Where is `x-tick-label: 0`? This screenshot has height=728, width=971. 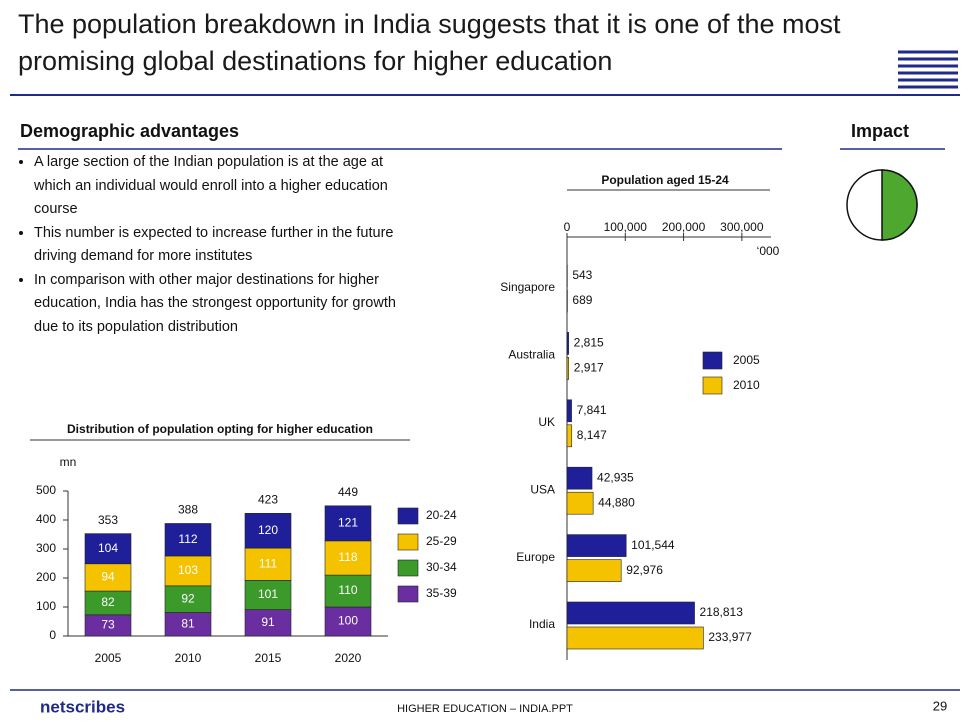
x-tick-label: 0 is located at coordinates (567, 227).